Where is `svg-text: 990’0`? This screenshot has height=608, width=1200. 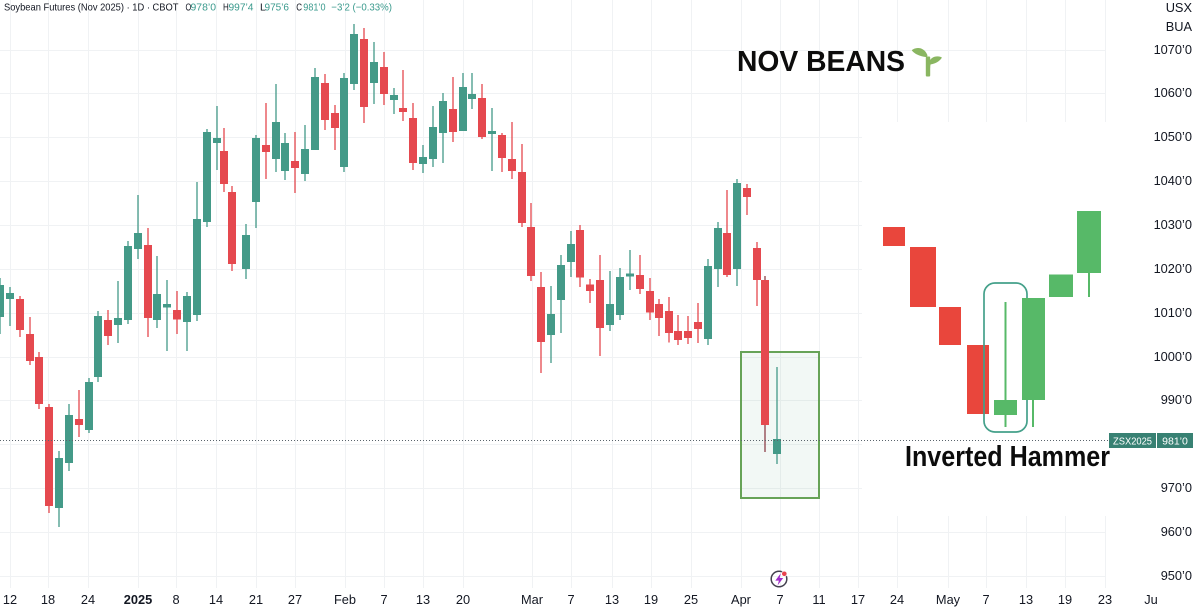 svg-text: 990’0 is located at coordinates (1176, 399).